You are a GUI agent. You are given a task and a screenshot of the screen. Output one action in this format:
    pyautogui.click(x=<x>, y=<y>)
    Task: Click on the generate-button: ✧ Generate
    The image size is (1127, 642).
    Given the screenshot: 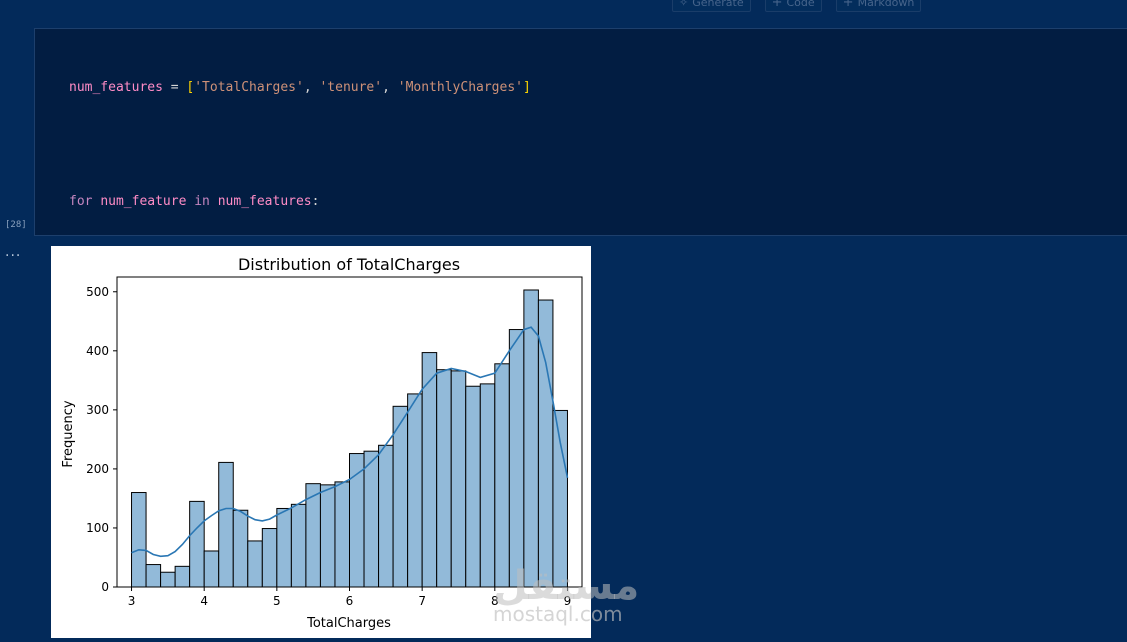 What is the action you would take?
    pyautogui.click(x=711, y=6)
    